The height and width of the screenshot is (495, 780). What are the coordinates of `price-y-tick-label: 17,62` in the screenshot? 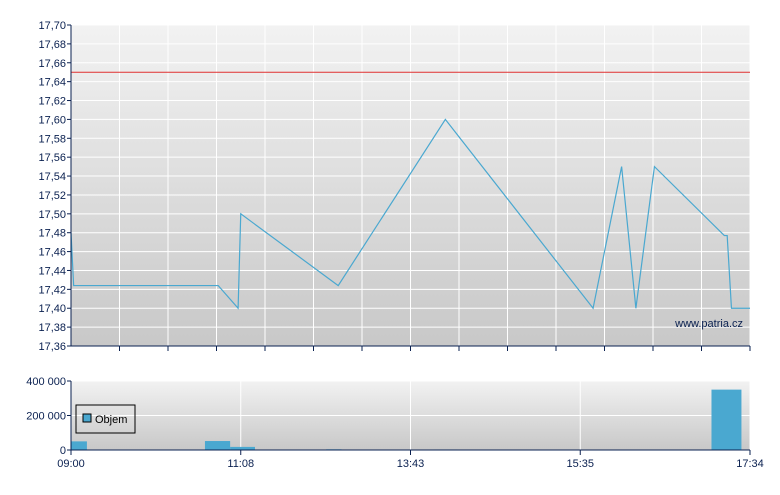 It's located at (52, 102).